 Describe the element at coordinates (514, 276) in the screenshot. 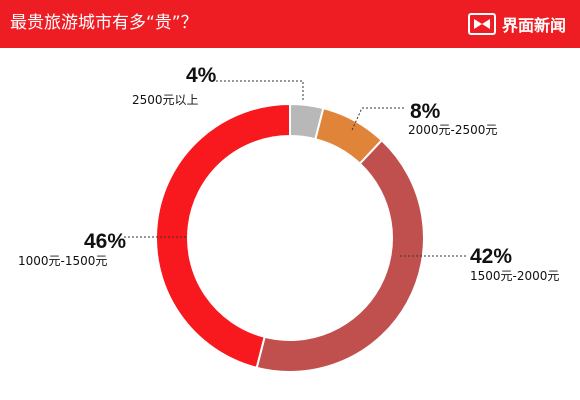

I see `slice-range-label: 1500元-2000元` at that location.